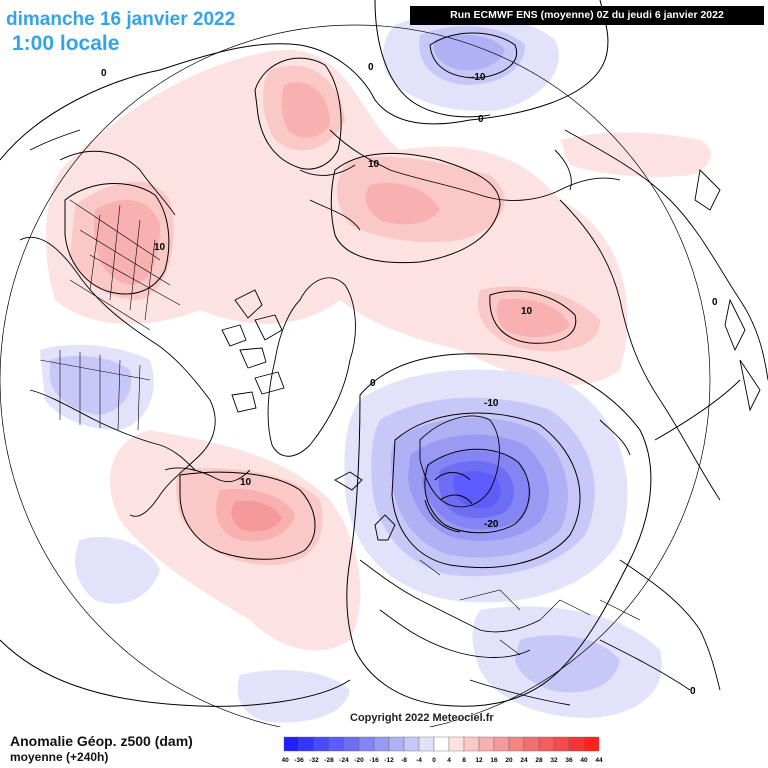 The image size is (768, 768). What do you see at coordinates (285, 760) in the screenshot?
I see `legend-tick-label: -40` at bounding box center [285, 760].